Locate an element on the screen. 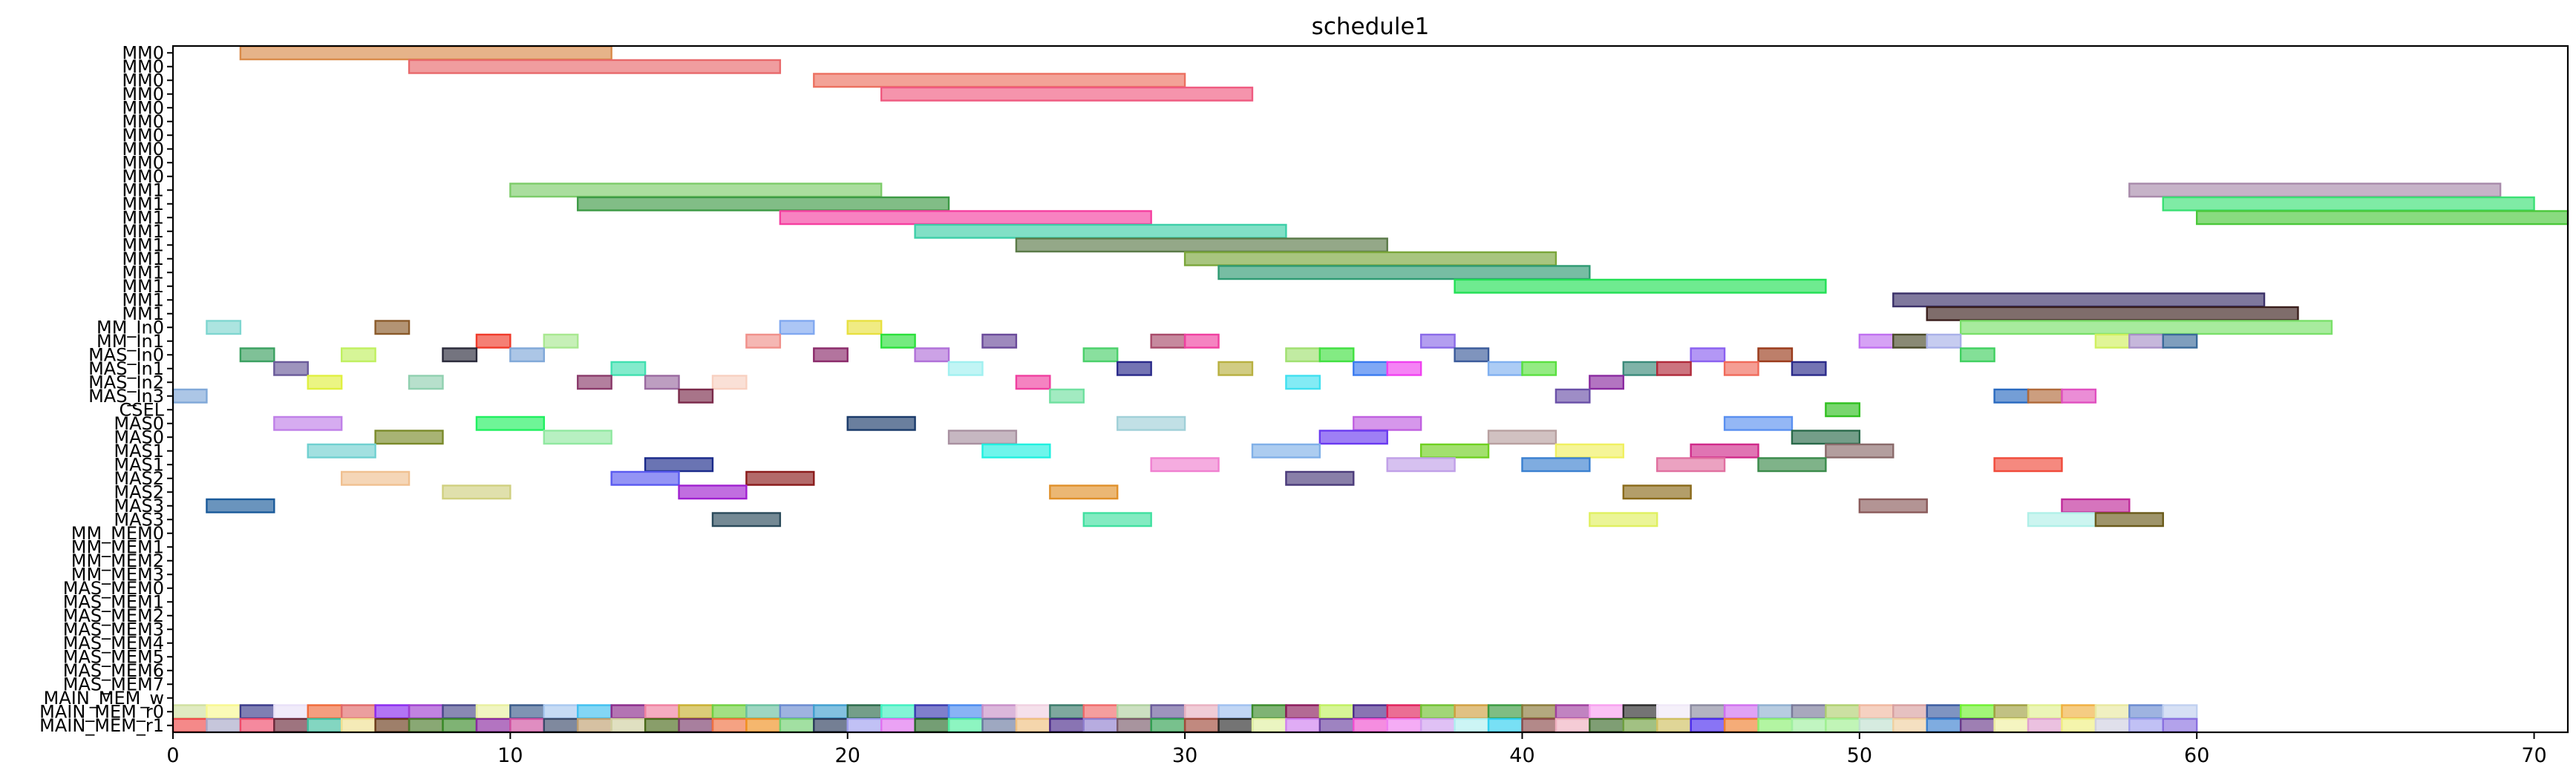 The image size is (2576, 782). y-tick-label: MAS_In3 is located at coordinates (126, 396).